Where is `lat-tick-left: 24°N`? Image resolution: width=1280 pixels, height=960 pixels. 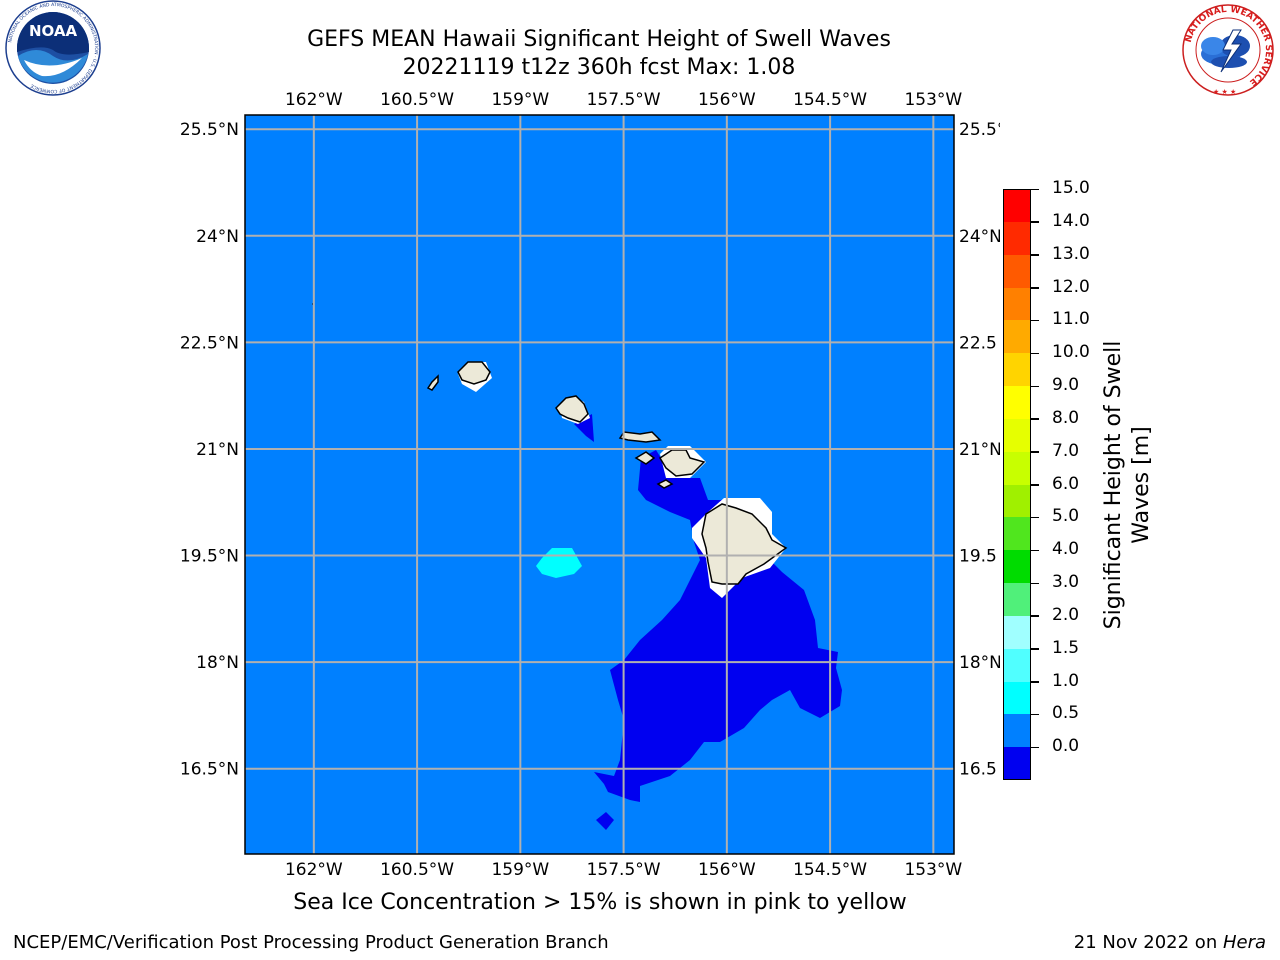
lat-tick-left: 24°N is located at coordinates (217, 237).